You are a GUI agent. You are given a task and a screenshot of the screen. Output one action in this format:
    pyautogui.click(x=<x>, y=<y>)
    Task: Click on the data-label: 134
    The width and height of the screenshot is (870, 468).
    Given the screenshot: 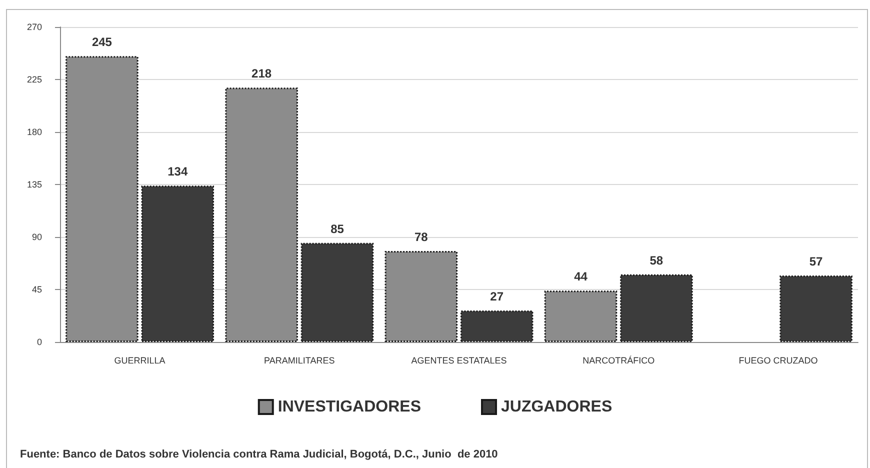 What is the action you would take?
    pyautogui.click(x=178, y=171)
    